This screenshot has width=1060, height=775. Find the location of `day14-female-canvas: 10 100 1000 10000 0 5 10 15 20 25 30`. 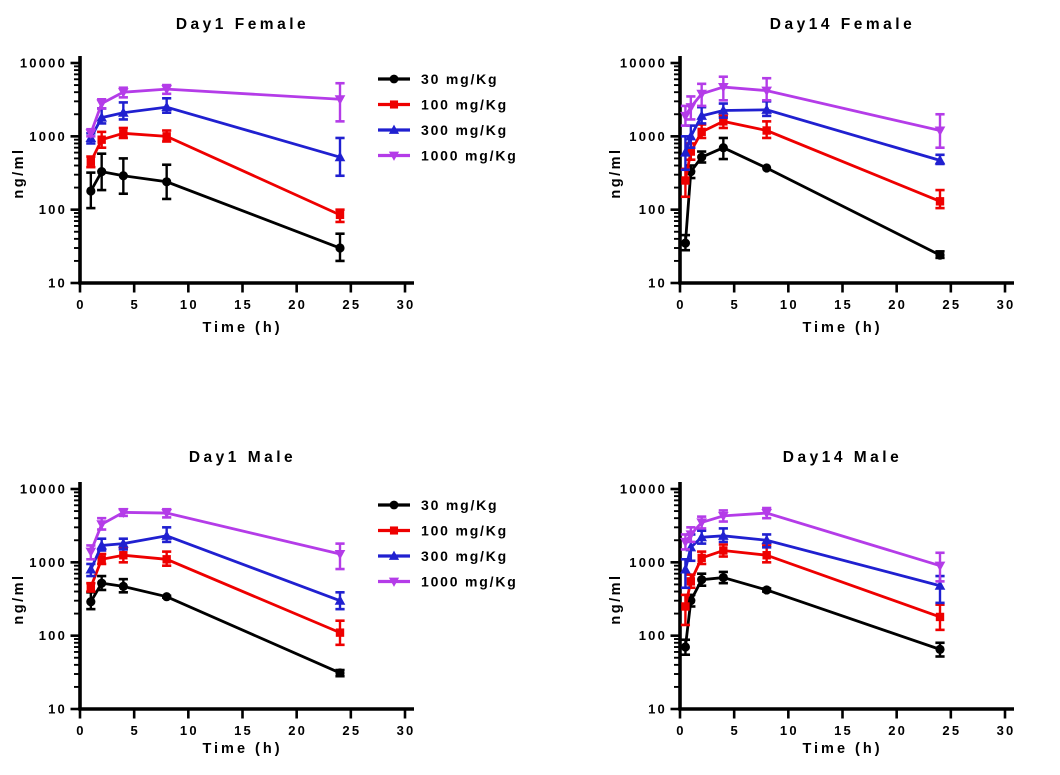

day14-female-canvas: 10 100 1000 10000 0 5 10 15 20 25 30 is located at coordinates (818, 184).